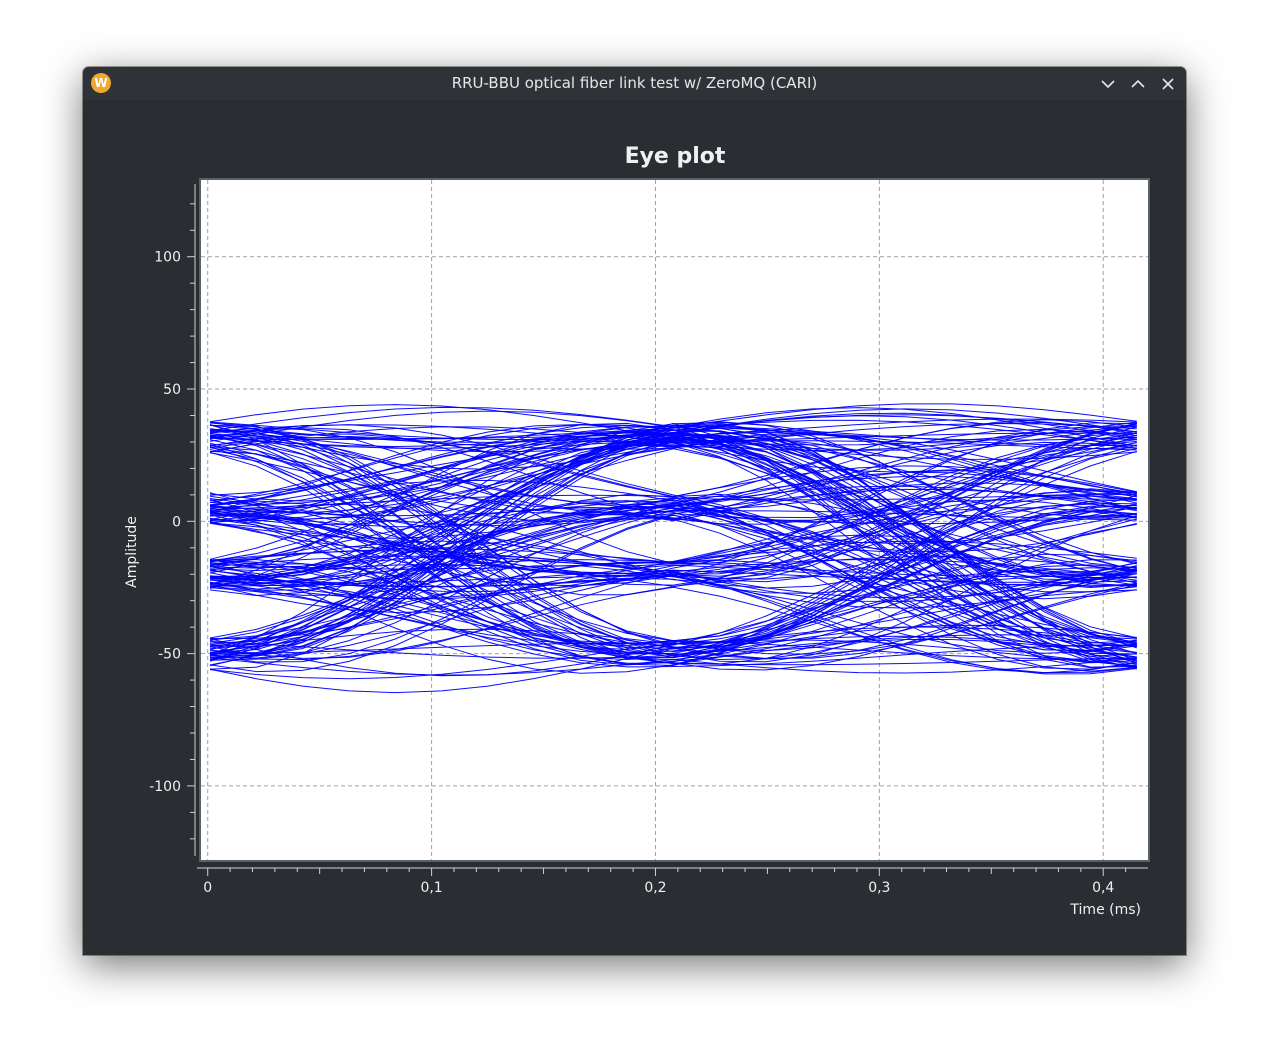 This screenshot has width=1268, height=1054. I want to click on y-tick-label: -100, so click(165, 787).